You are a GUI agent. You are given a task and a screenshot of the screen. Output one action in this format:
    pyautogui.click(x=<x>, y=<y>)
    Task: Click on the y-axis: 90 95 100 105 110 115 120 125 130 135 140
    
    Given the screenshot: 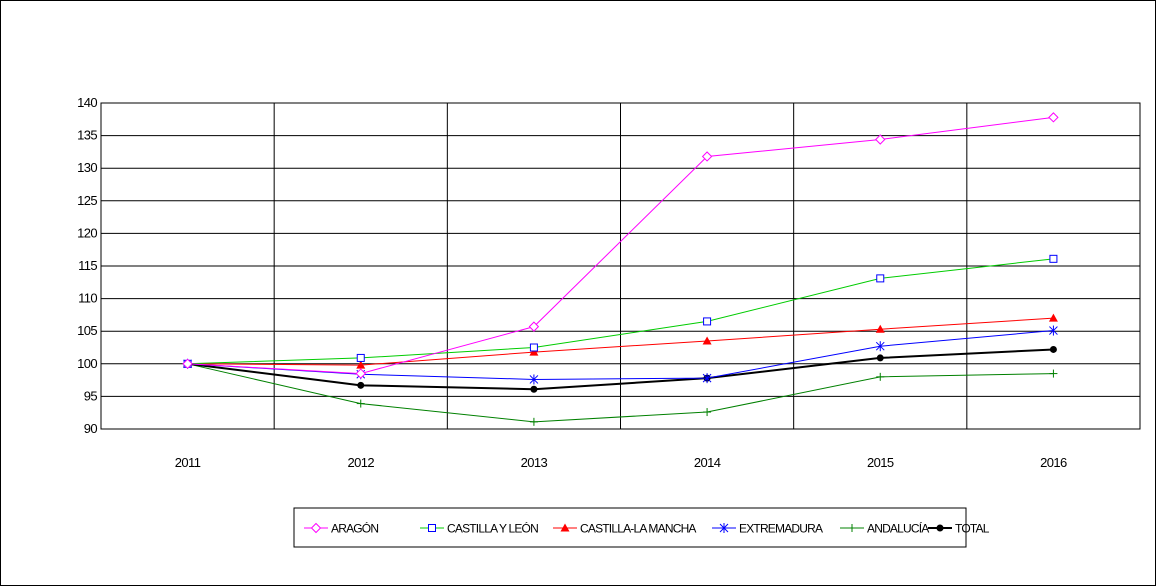 What is the action you would take?
    pyautogui.click(x=87, y=265)
    